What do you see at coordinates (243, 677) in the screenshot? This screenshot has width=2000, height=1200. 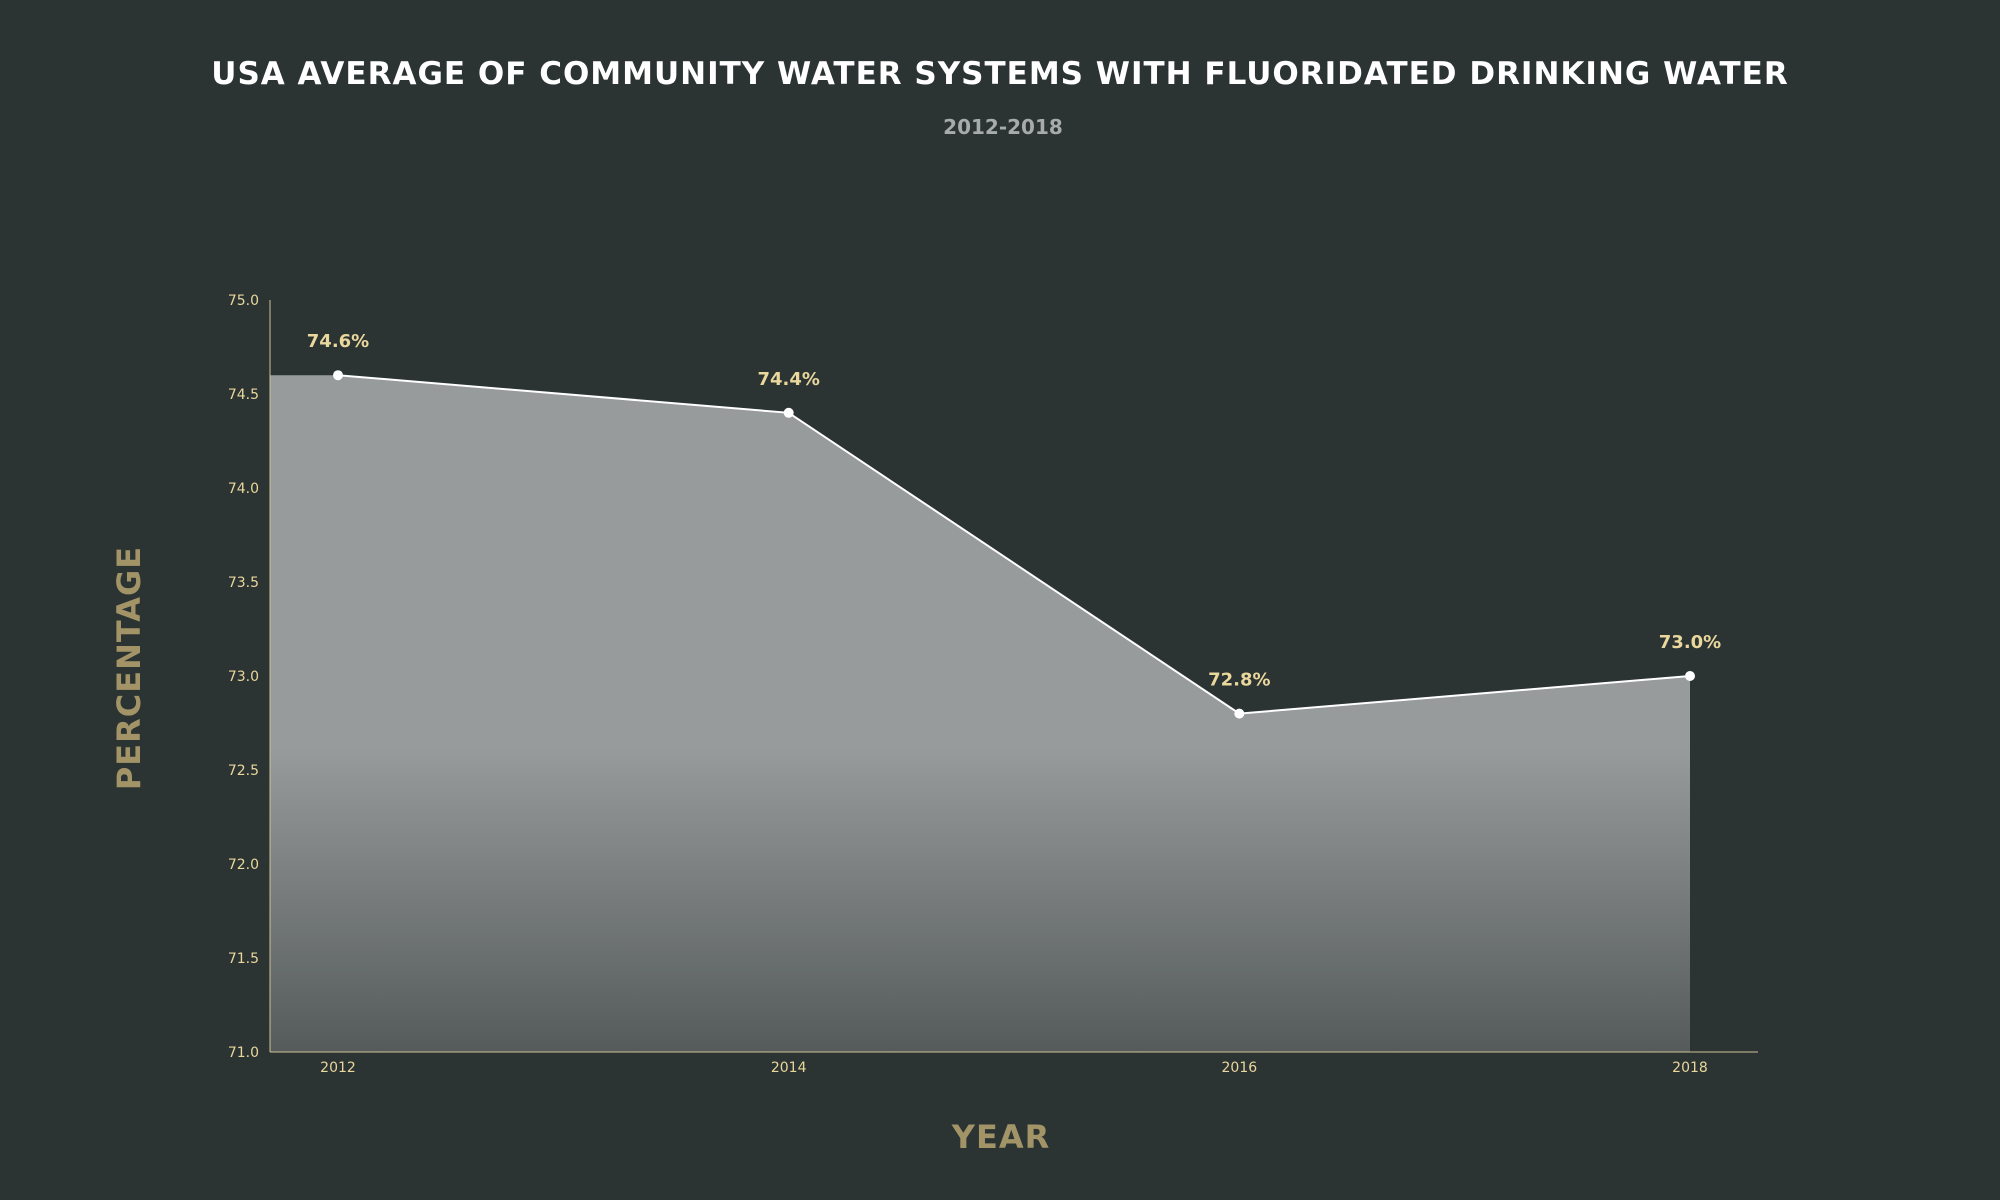 I see `y-tick-label: 73.0` at bounding box center [243, 677].